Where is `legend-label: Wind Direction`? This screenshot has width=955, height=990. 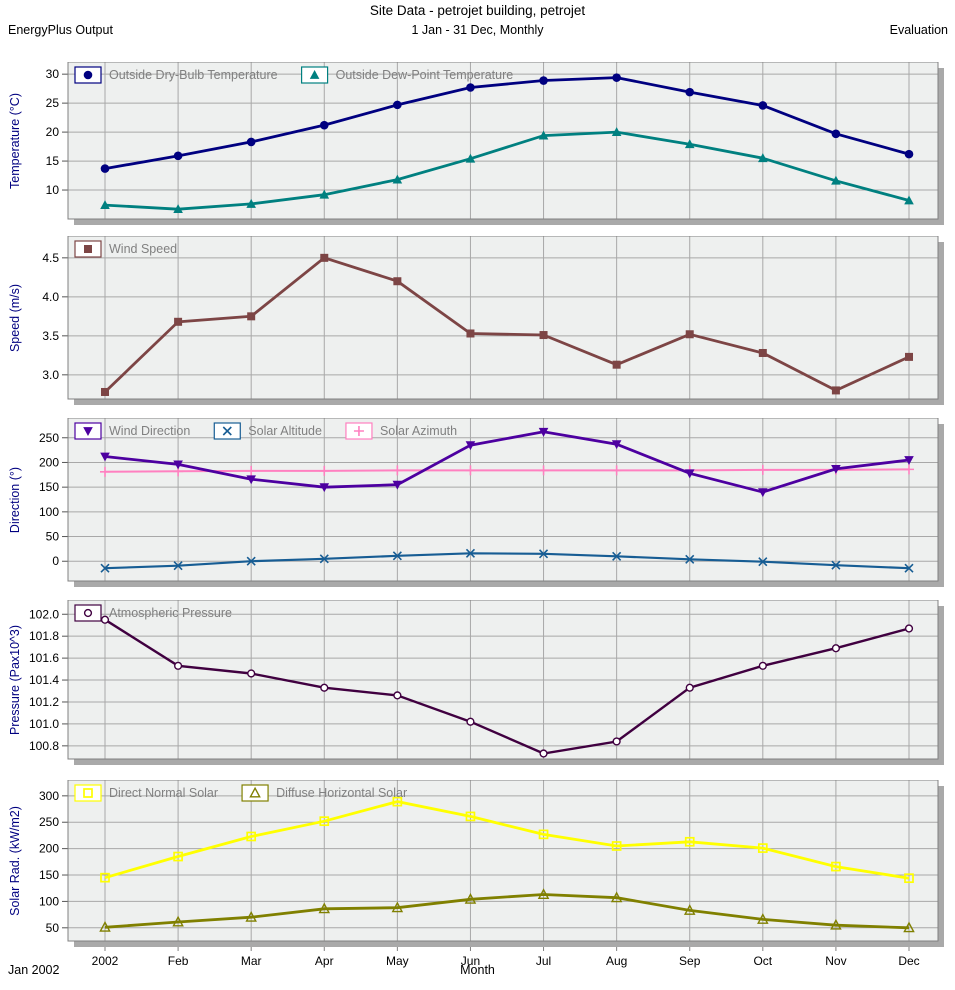 legend-label: Wind Direction is located at coordinates (149, 431).